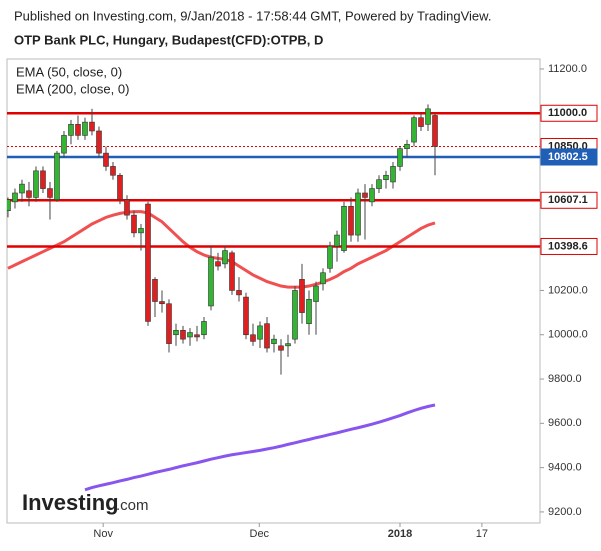  I want to click on legend-entry: EMA (50, close, 0), so click(69, 71).